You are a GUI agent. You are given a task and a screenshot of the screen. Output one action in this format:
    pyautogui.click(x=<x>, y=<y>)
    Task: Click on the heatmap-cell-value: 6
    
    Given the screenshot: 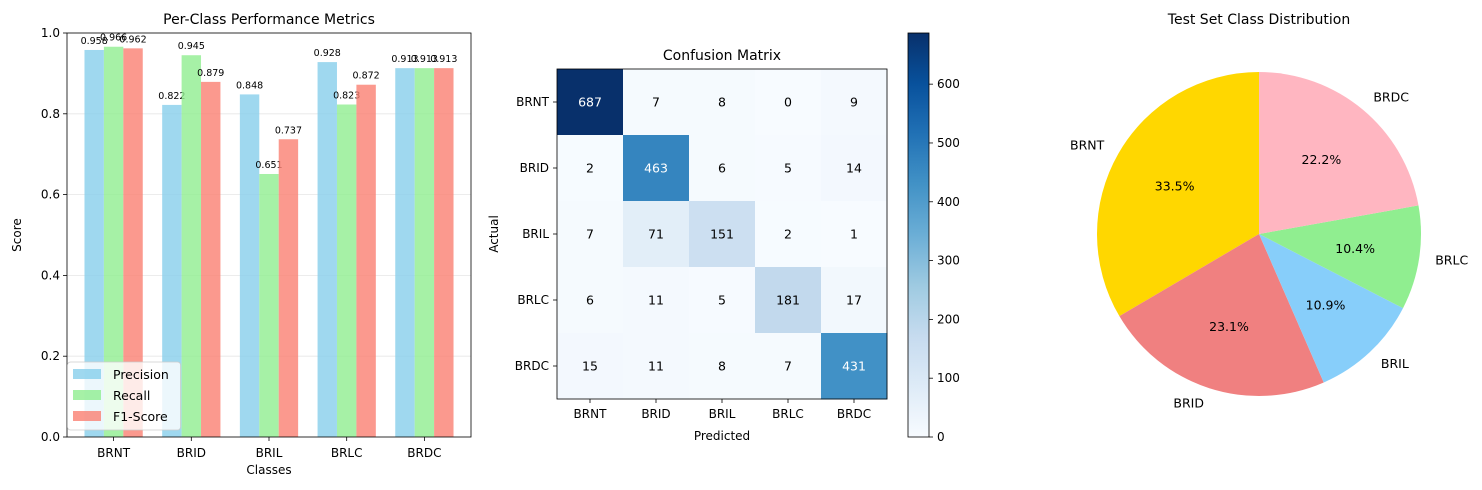 What is the action you would take?
    pyautogui.click(x=722, y=168)
    